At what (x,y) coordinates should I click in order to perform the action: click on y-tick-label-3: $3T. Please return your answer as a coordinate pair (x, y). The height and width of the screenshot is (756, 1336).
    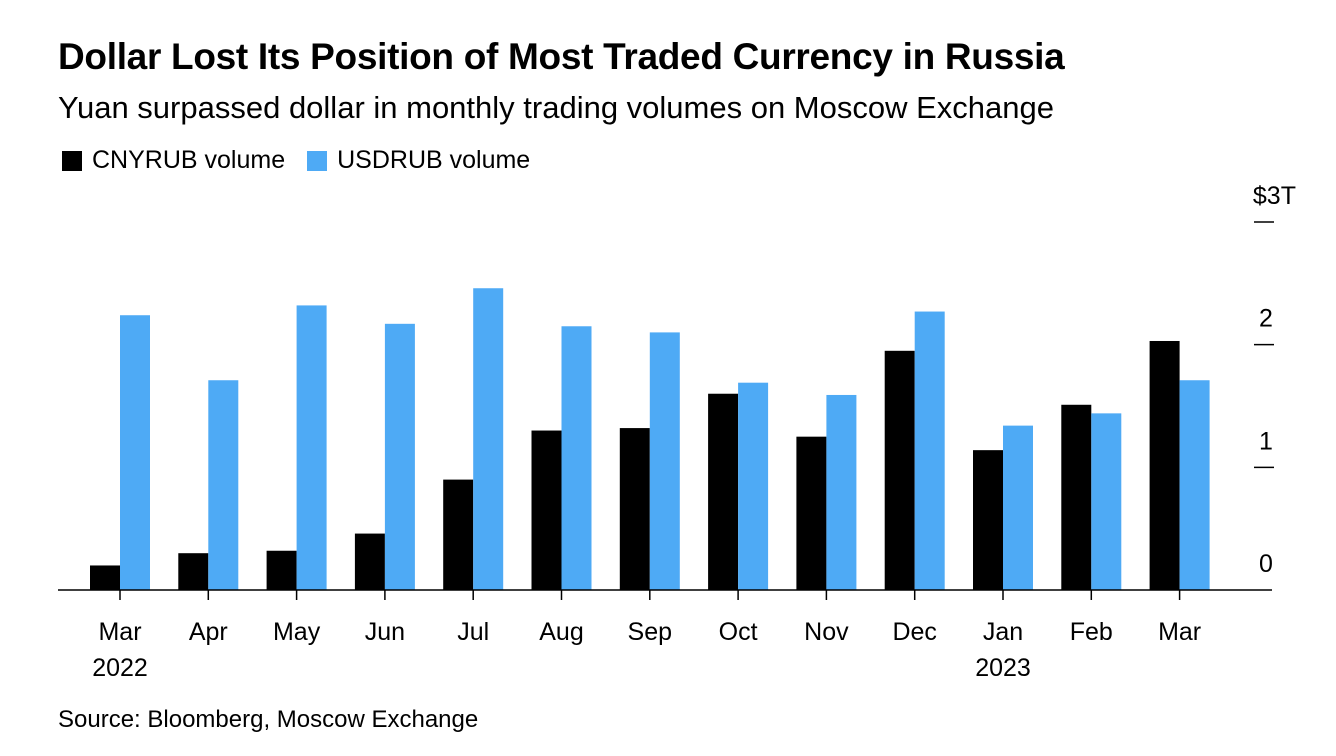
    Looking at the image, I should click on (1274, 196).